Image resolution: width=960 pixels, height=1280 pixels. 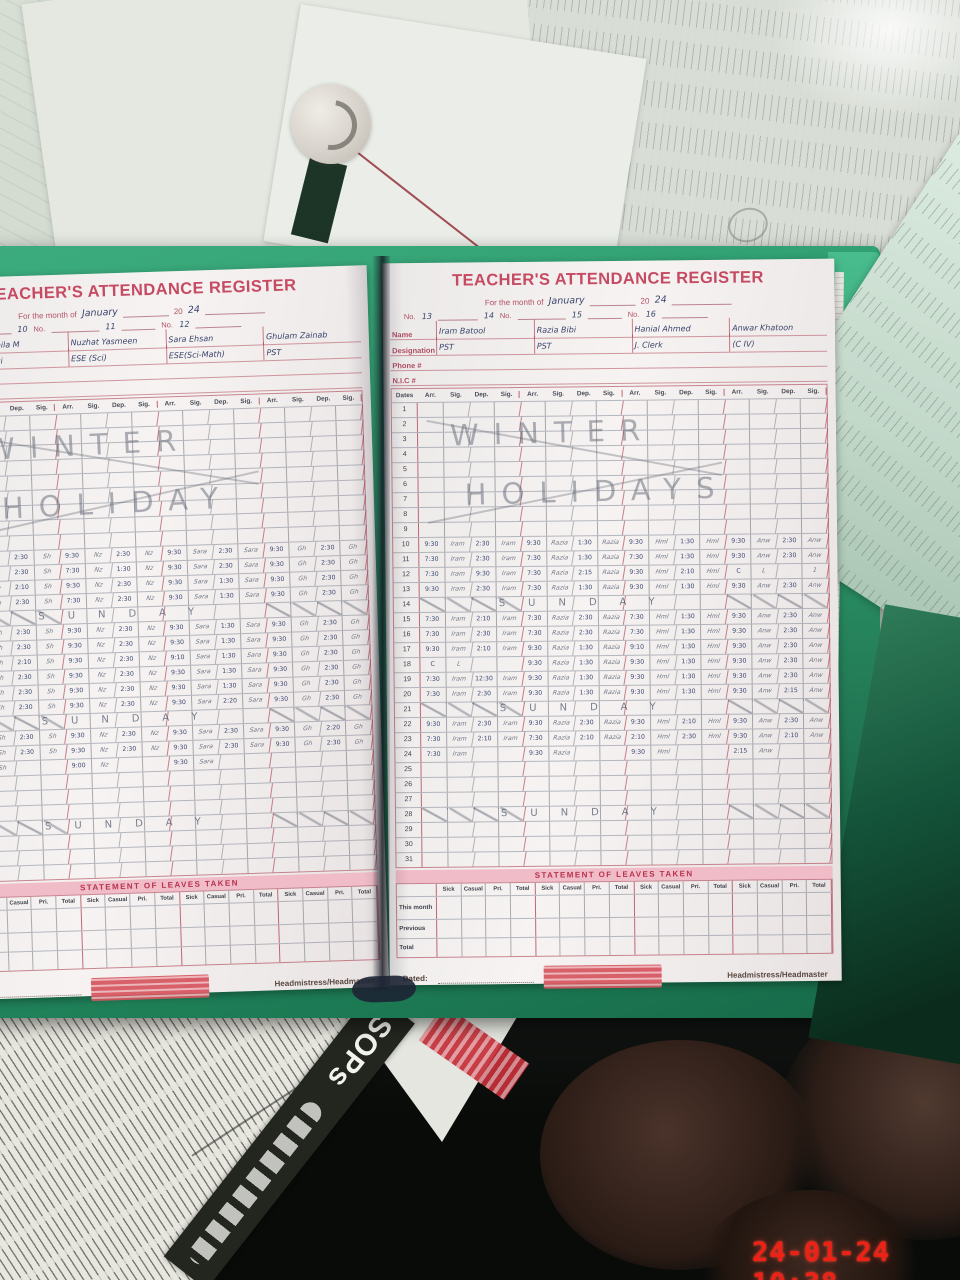 What do you see at coordinates (816, 631) in the screenshot?
I see `attendance-signature: Anw` at bounding box center [816, 631].